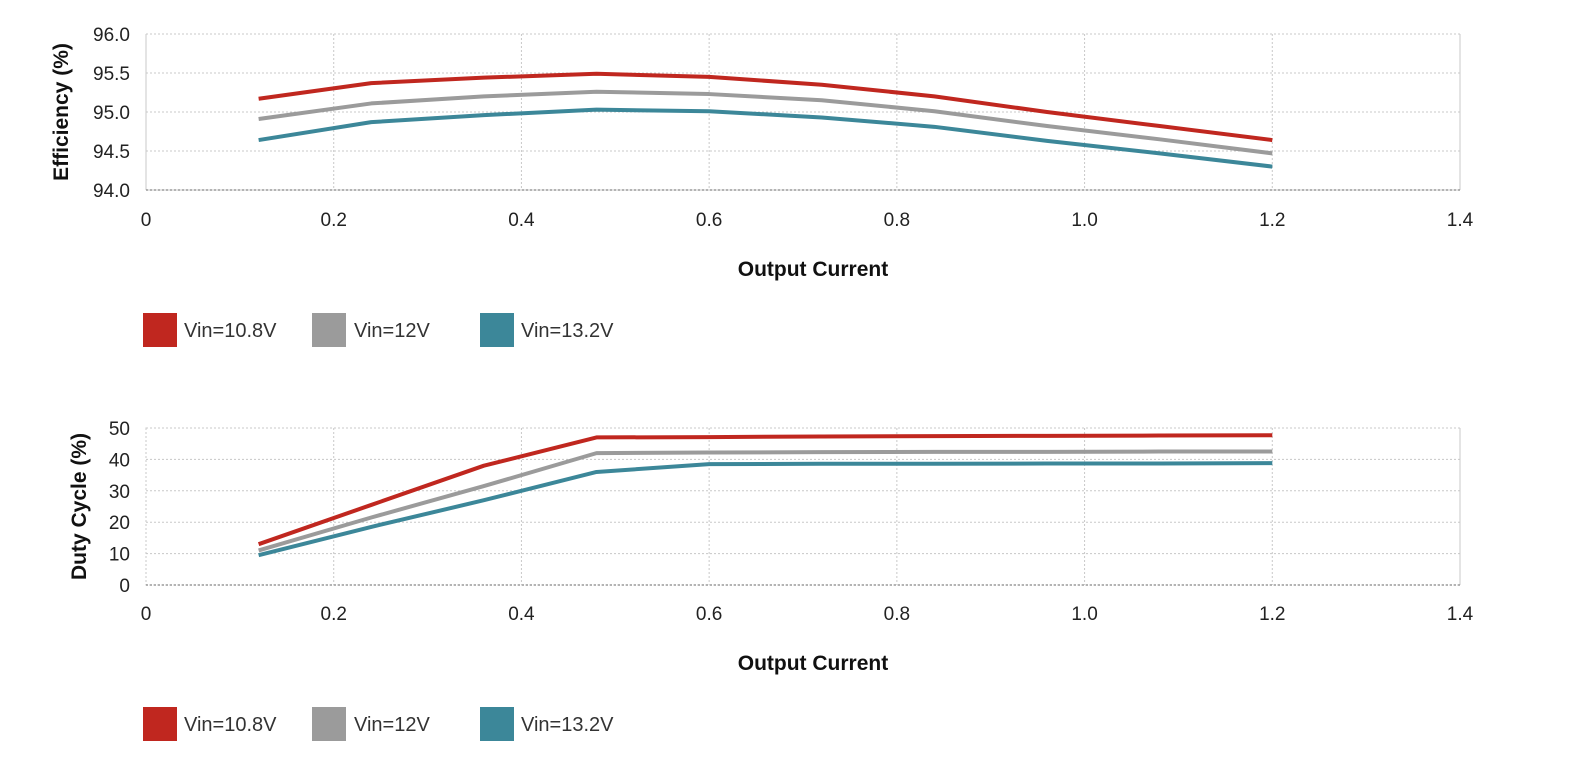 This screenshot has width=1592, height=776. Describe the element at coordinates (111, 74) in the screenshot. I see `y-tick-label: 95.5` at that location.